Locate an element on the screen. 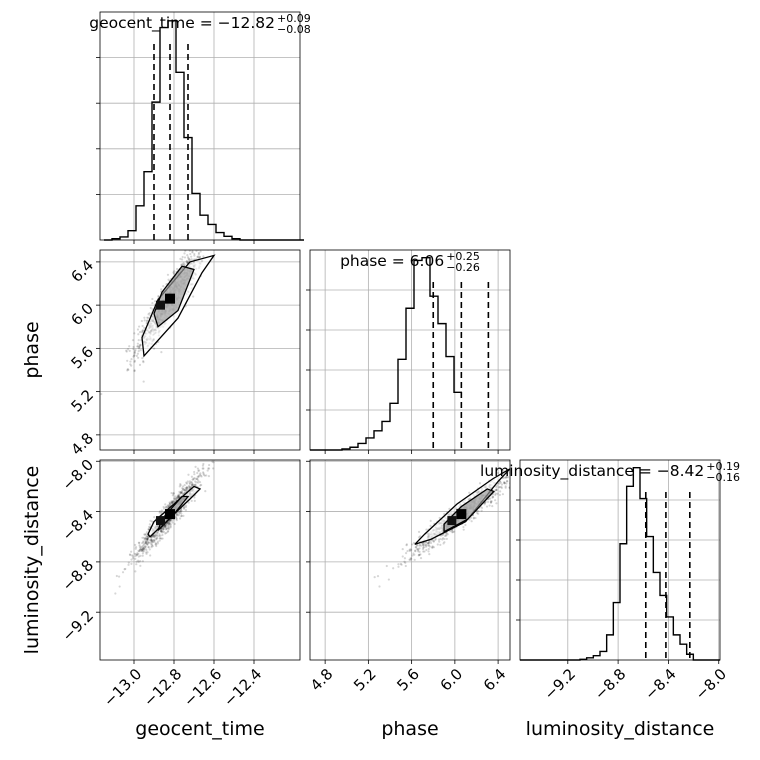  axis-label-y-phase: phase is located at coordinates (32, 349).